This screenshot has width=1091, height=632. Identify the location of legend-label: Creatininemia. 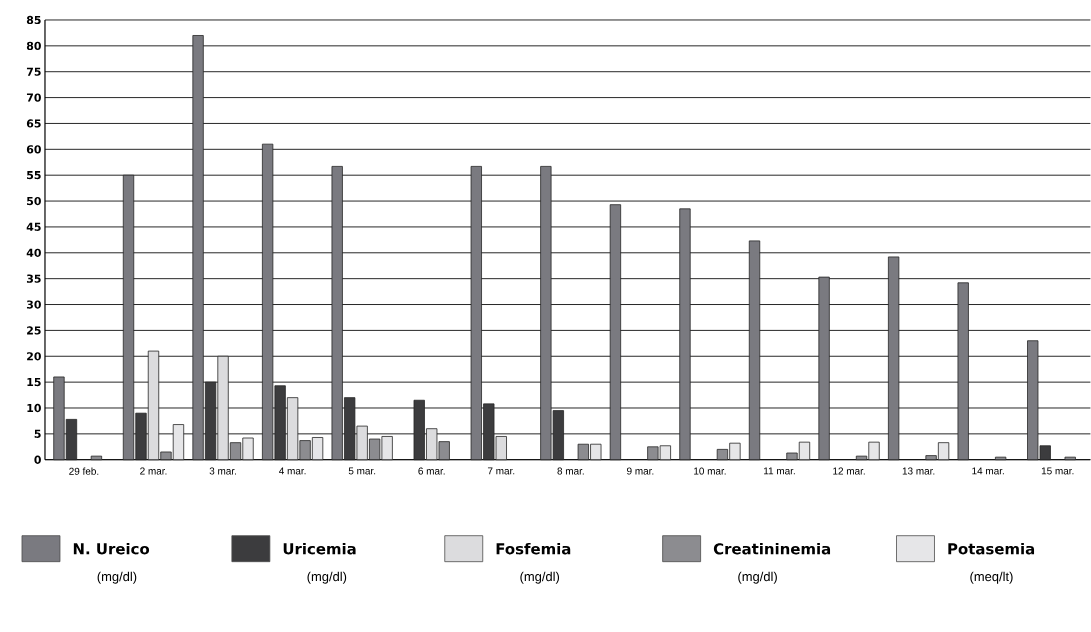
(772, 549).